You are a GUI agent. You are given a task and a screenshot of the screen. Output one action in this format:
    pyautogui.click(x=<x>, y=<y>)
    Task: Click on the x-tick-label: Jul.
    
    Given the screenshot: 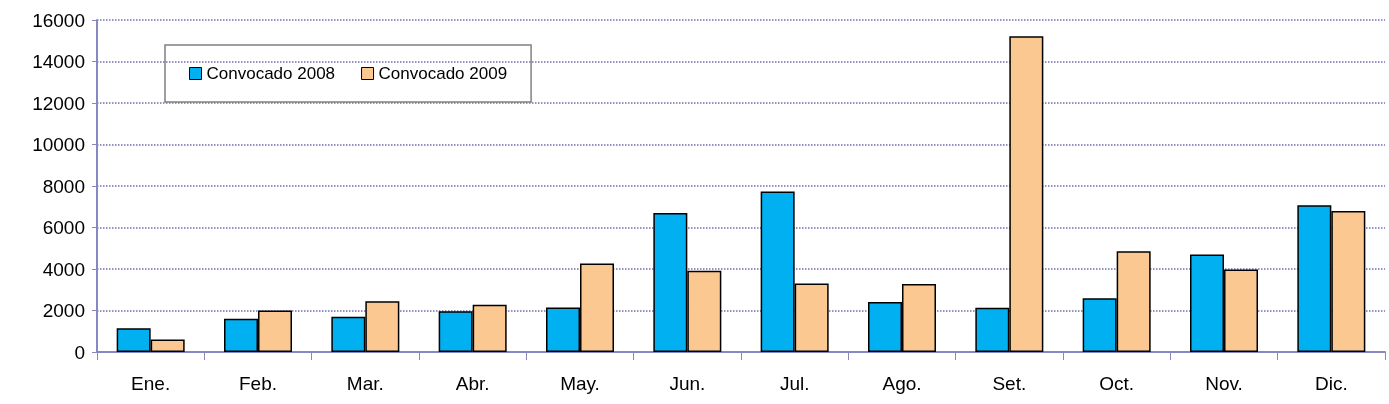 What is the action you would take?
    pyautogui.click(x=794, y=383)
    